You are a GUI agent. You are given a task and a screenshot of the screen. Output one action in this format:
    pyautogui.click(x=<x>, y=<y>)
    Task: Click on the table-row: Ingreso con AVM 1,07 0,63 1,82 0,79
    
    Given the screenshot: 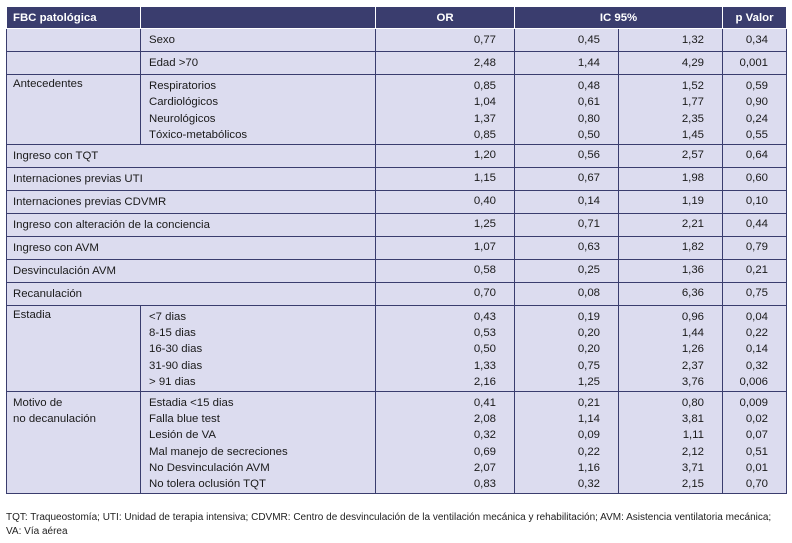 What is the action you would take?
    pyautogui.click(x=397, y=247)
    